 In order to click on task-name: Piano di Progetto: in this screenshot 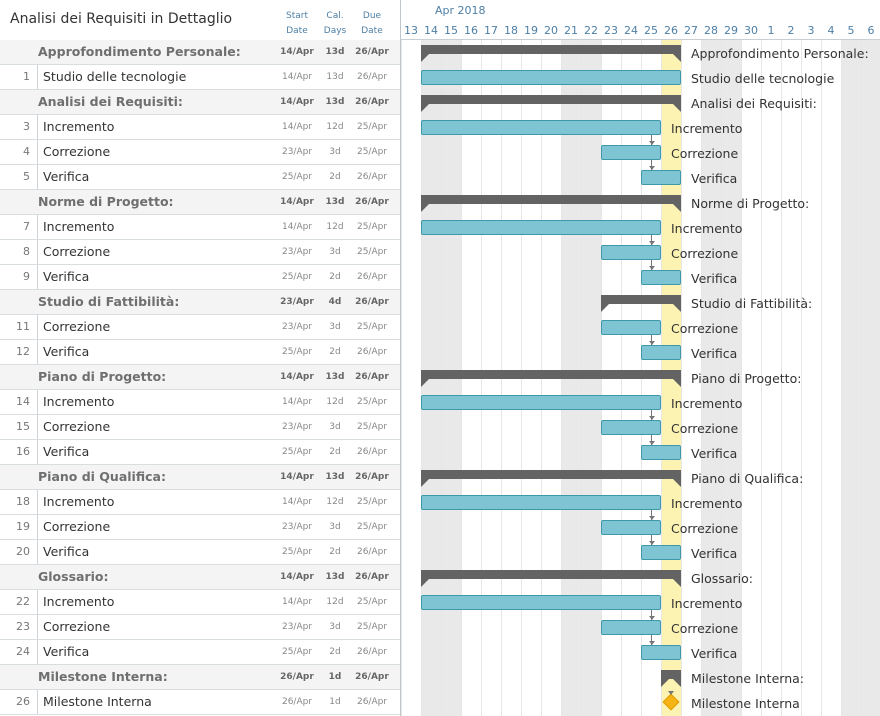, I will do `click(102, 376)`.